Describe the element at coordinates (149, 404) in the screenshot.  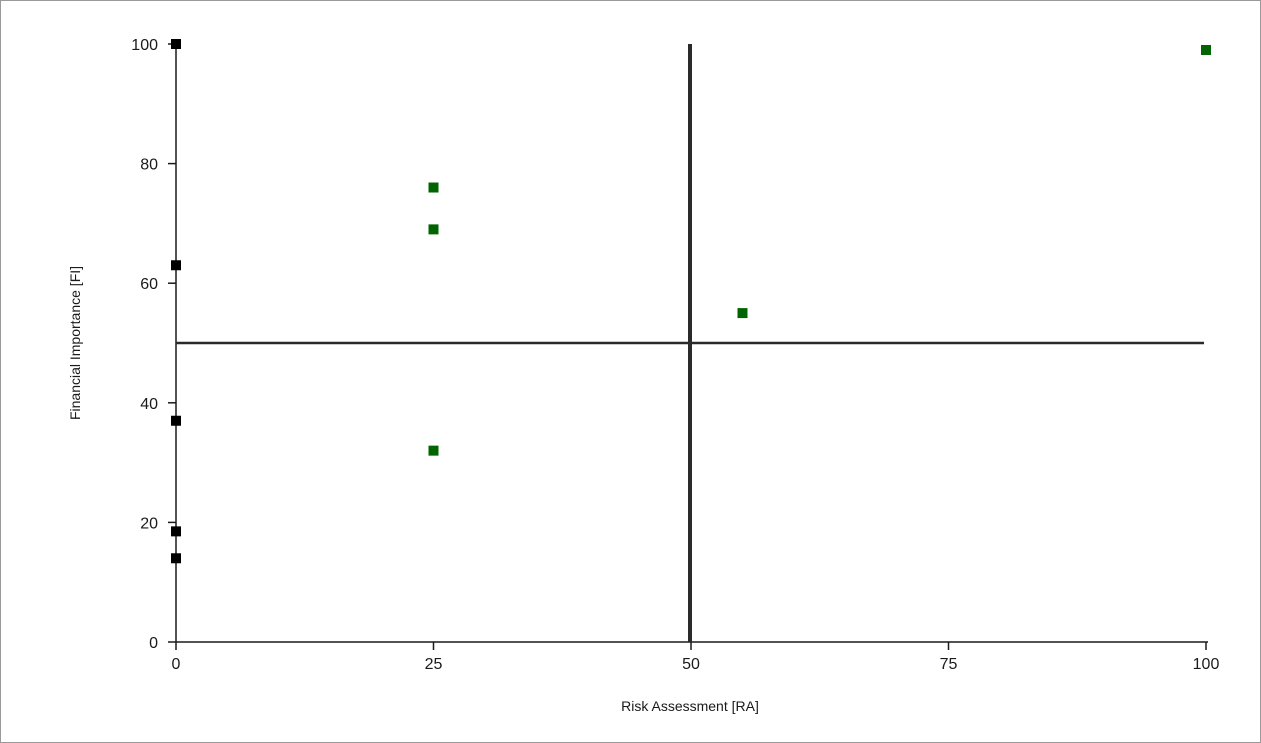
I see `y-tick-label: 40` at that location.